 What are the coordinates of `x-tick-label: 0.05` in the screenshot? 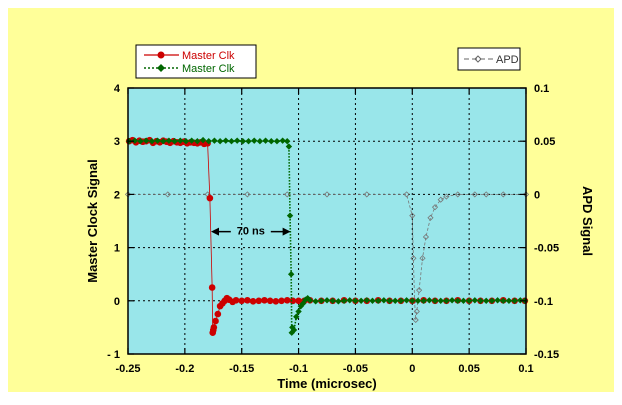 It's located at (468, 369).